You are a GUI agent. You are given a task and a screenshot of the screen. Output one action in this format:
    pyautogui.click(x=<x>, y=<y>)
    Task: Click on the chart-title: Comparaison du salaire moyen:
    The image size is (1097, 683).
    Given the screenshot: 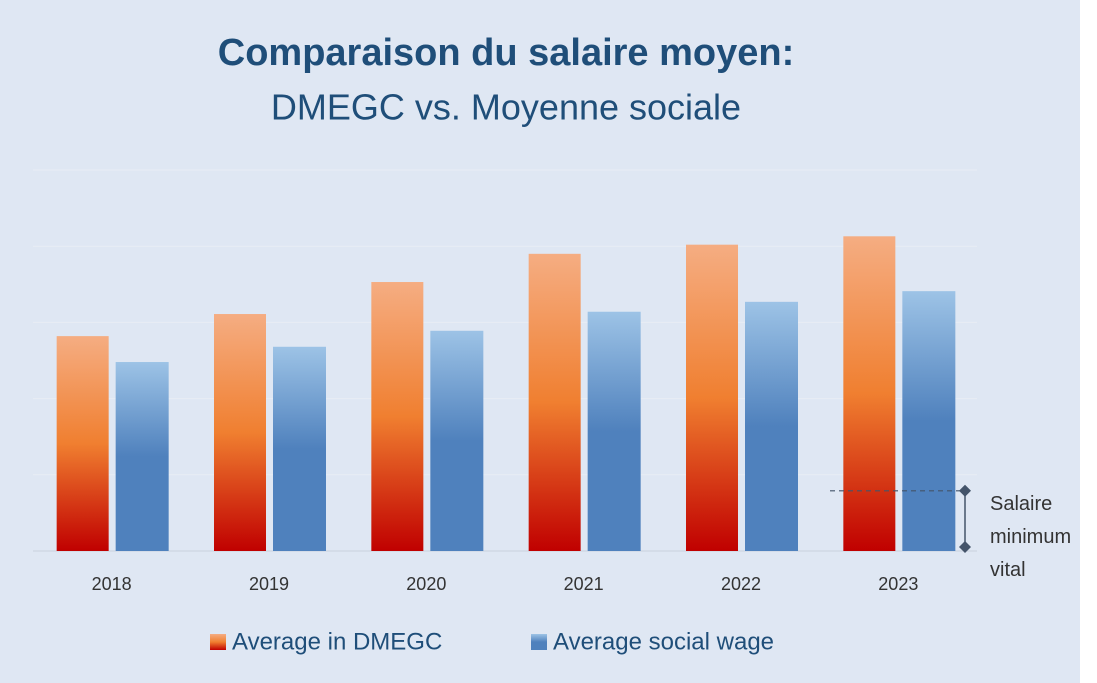 What is the action you would take?
    pyautogui.click(x=506, y=53)
    